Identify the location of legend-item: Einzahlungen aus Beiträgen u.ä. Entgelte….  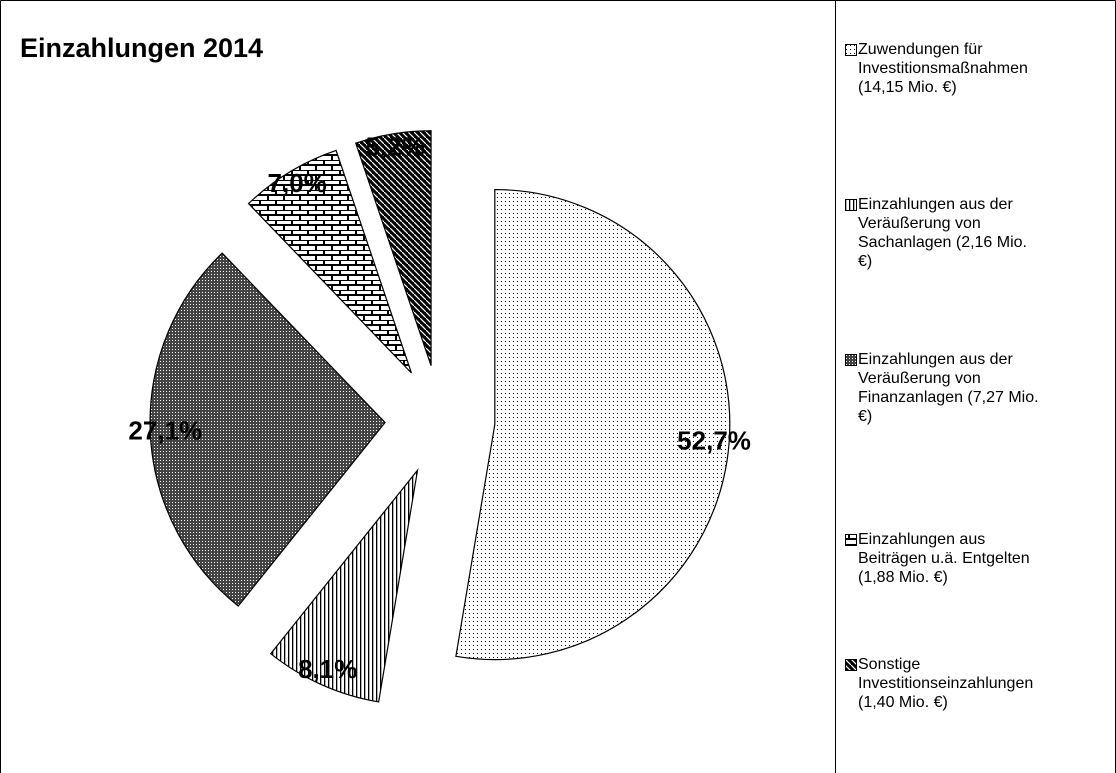
(945, 558).